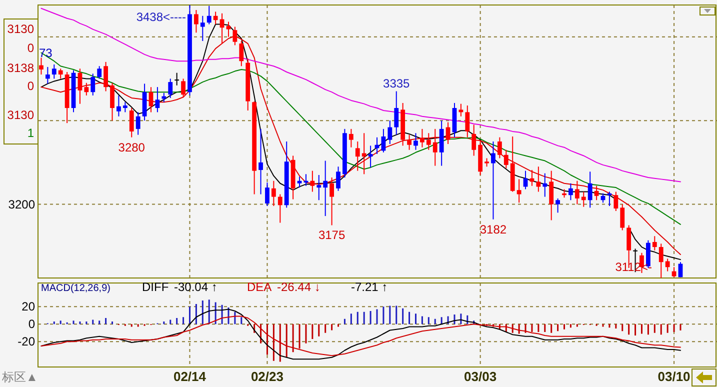 Image resolution: width=717 pixels, height=387 pixels. What do you see at coordinates (27, 341) in the screenshot?
I see `y-tick-label: -20` at bounding box center [27, 341].